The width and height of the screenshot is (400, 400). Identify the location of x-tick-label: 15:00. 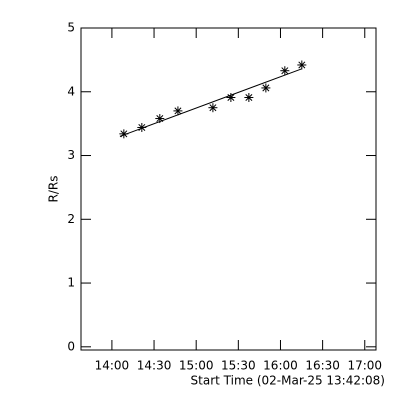
(196, 366).